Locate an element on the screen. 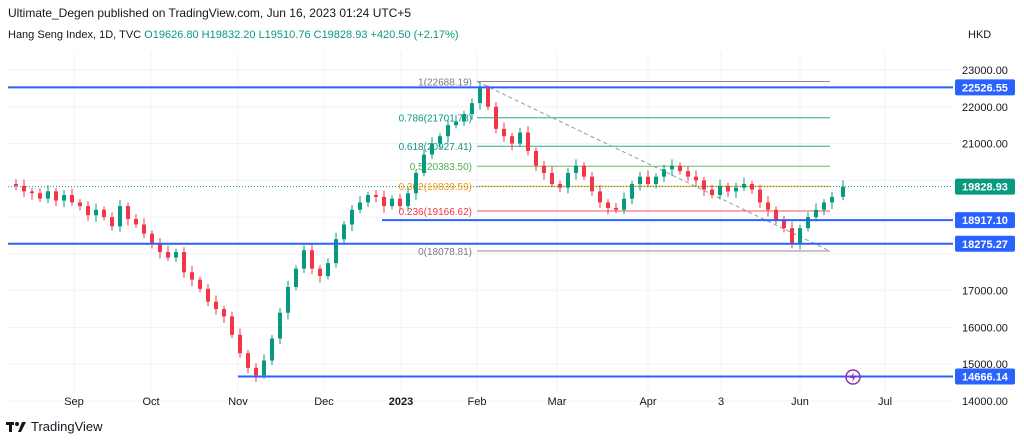  time-axis: Sep Oct Nov Dec 2023 Feb Mar Apr 3 Jun Jul is located at coordinates (478, 402).